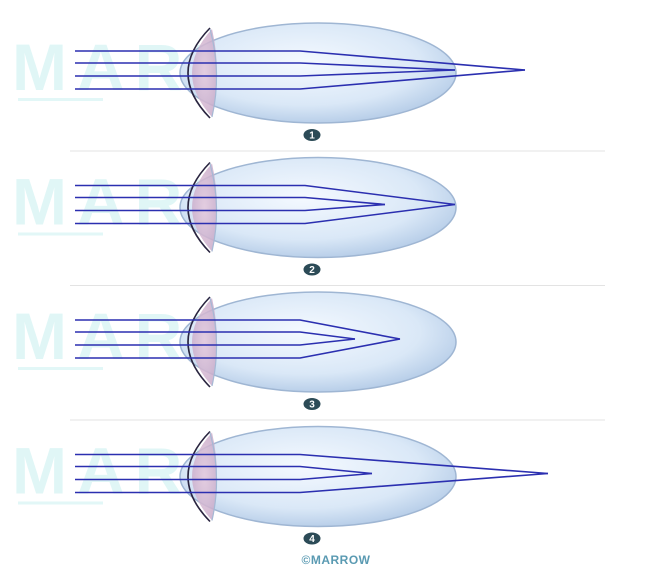 This screenshot has width=672, height=584. I want to click on panel-number-label: 4, so click(312, 539).